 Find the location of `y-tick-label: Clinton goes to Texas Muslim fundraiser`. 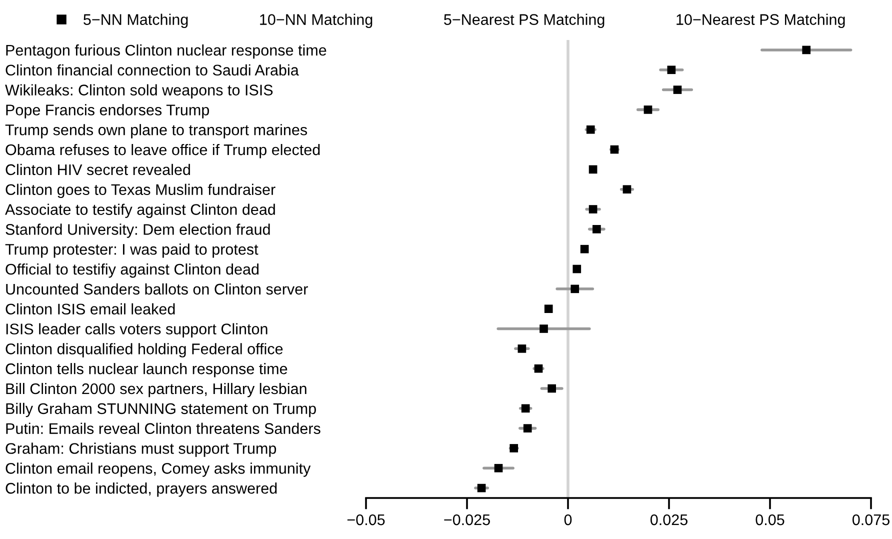

y-tick-label: Clinton goes to Texas Muslim fundraiser is located at coordinates (141, 191).